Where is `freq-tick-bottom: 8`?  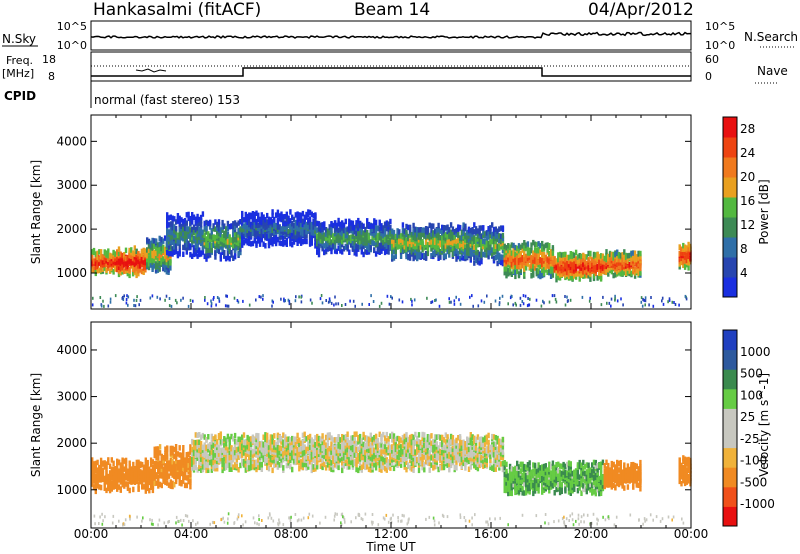 freq-tick-bottom: 8 is located at coordinates (51, 76).